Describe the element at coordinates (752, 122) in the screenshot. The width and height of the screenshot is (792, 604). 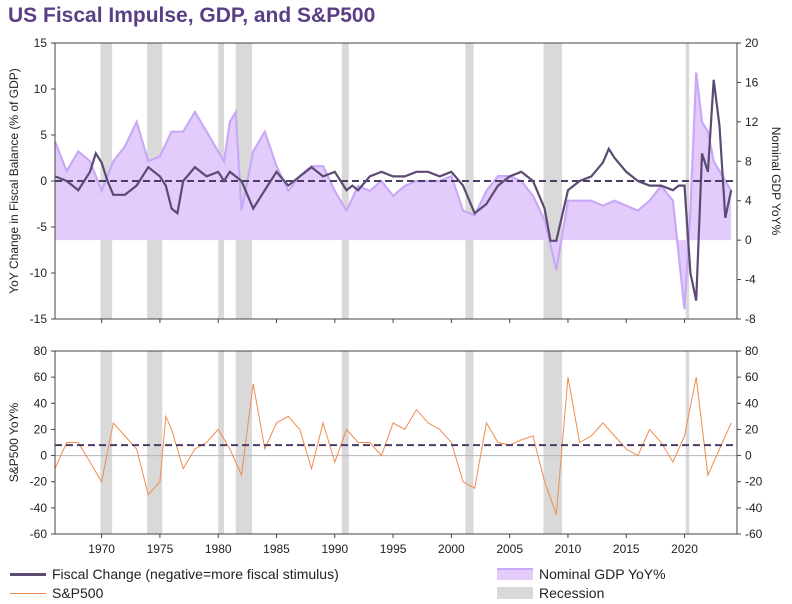
I see `top-right-tick-label-2: 12` at that location.